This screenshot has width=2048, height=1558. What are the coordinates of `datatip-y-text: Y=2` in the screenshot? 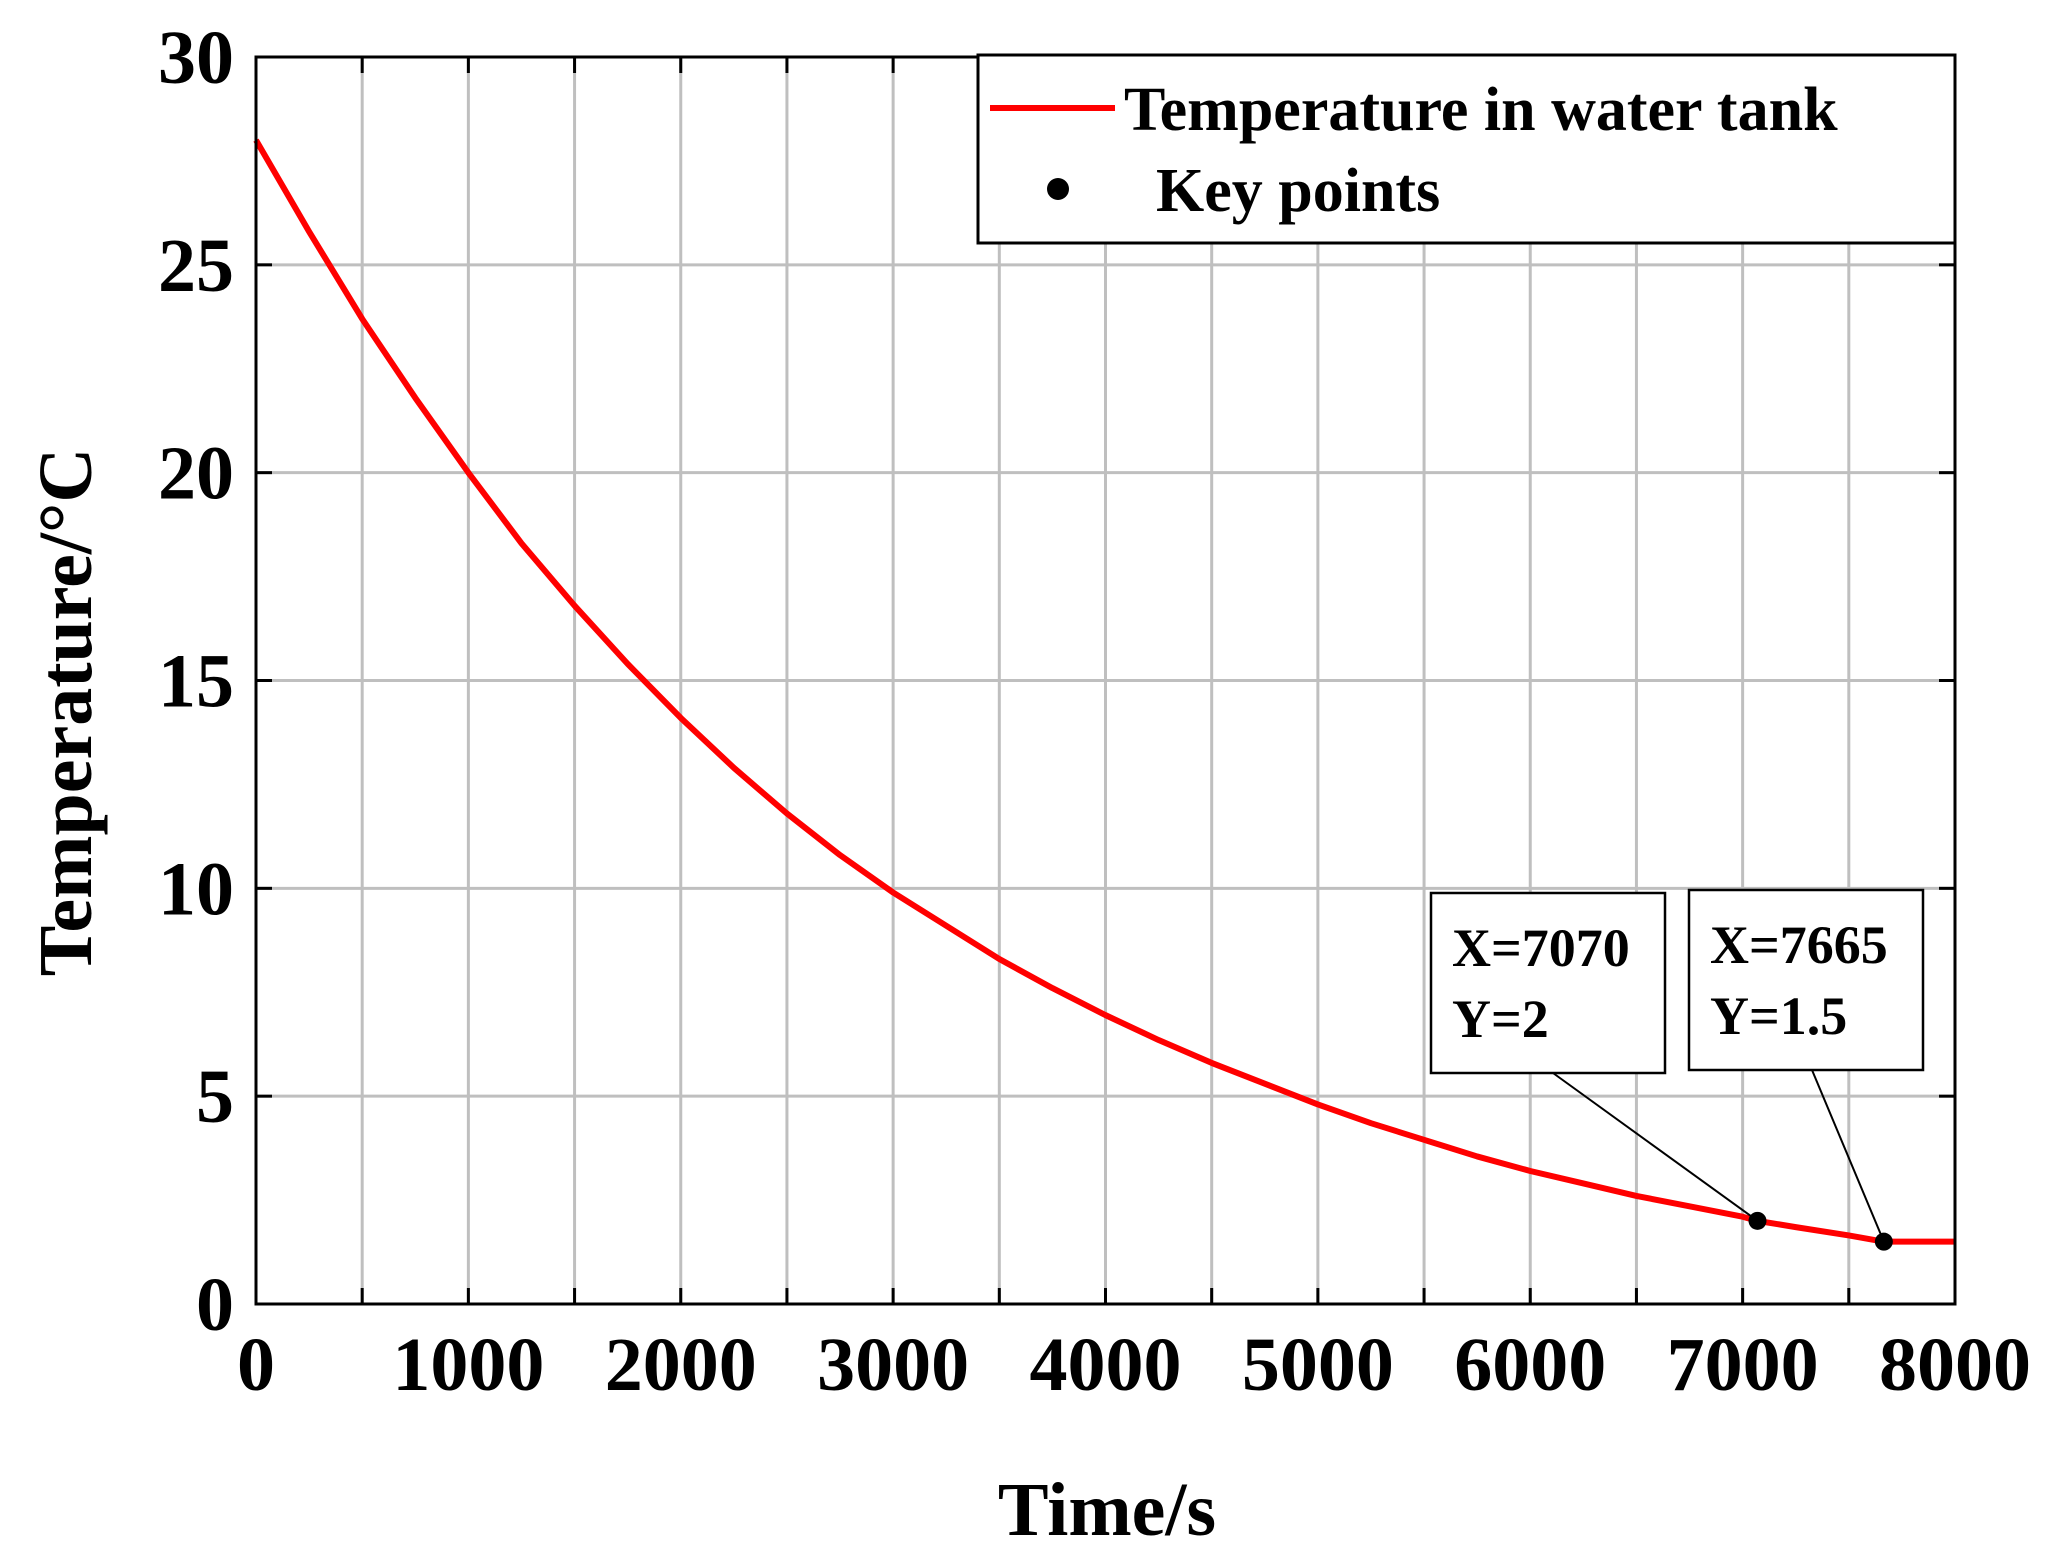 It's located at (1500, 1019).